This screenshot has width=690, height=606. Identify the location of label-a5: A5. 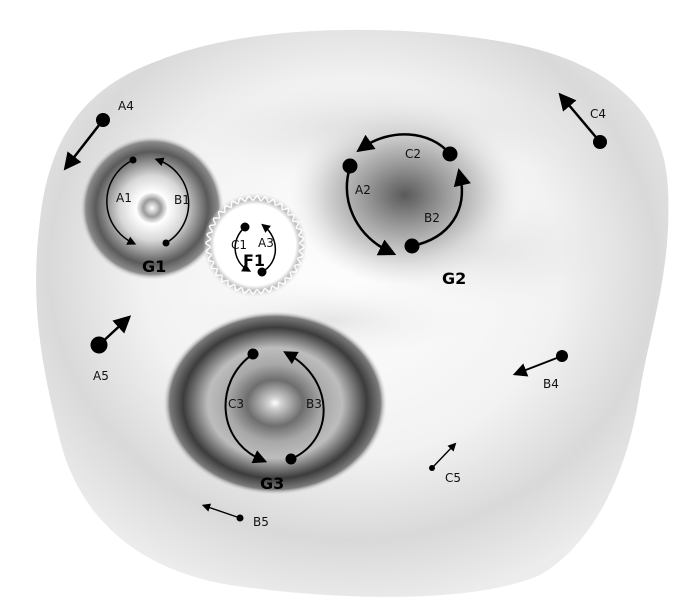
(101, 376).